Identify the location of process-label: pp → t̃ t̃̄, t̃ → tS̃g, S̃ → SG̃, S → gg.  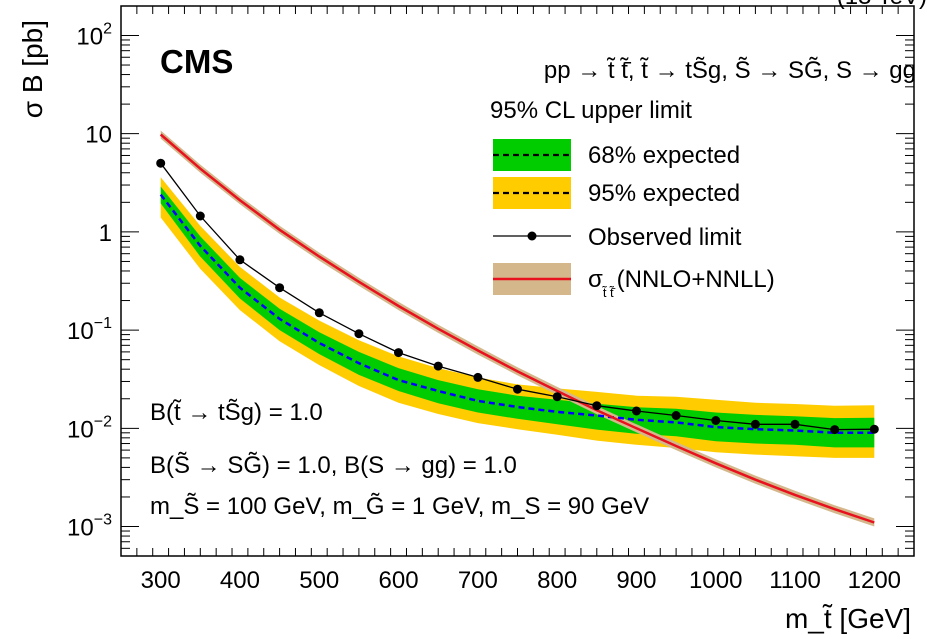
(730, 70).